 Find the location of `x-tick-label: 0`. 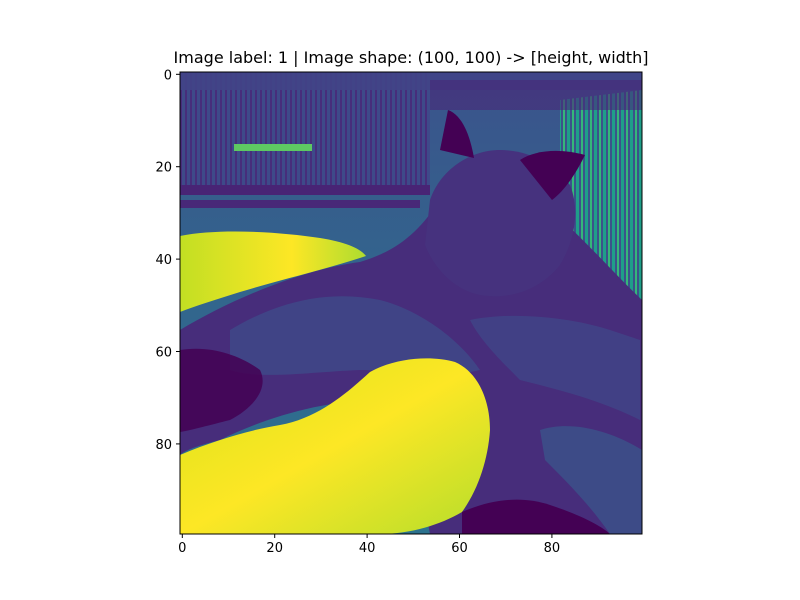

x-tick-label: 0 is located at coordinates (182, 548).